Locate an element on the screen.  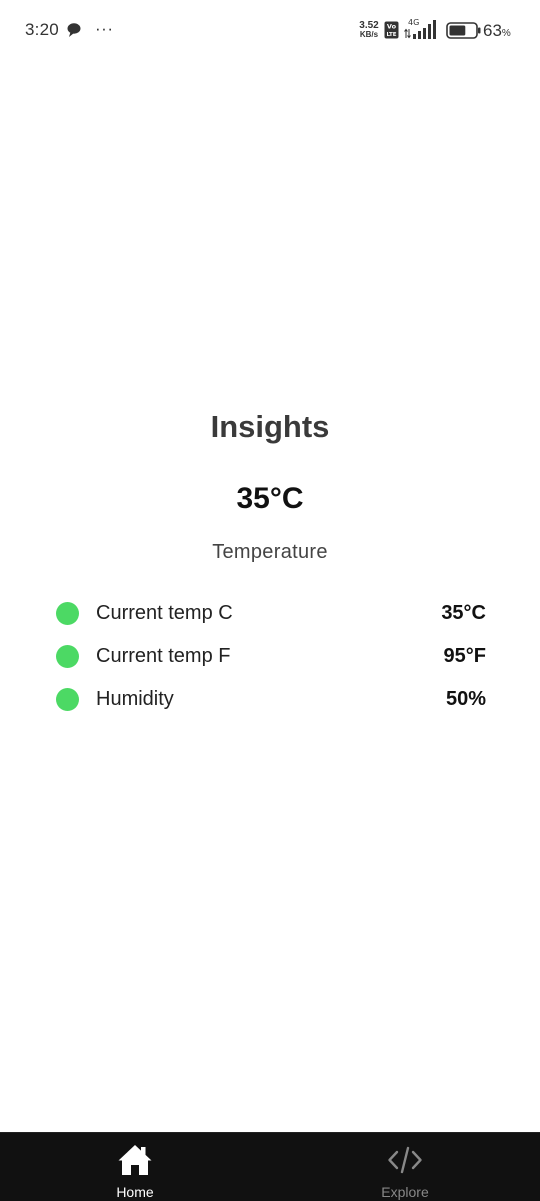
more-notifications-indicator: ··· is located at coordinates (104, 28).